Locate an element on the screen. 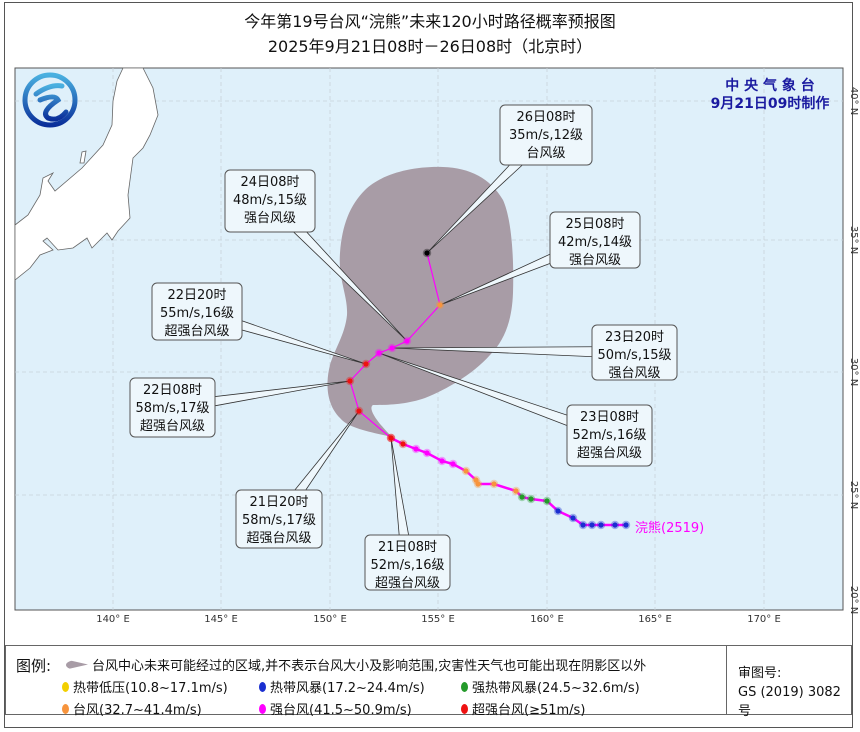 This screenshot has height=732, width=860. lat-label: 40° N is located at coordinates (853, 101).